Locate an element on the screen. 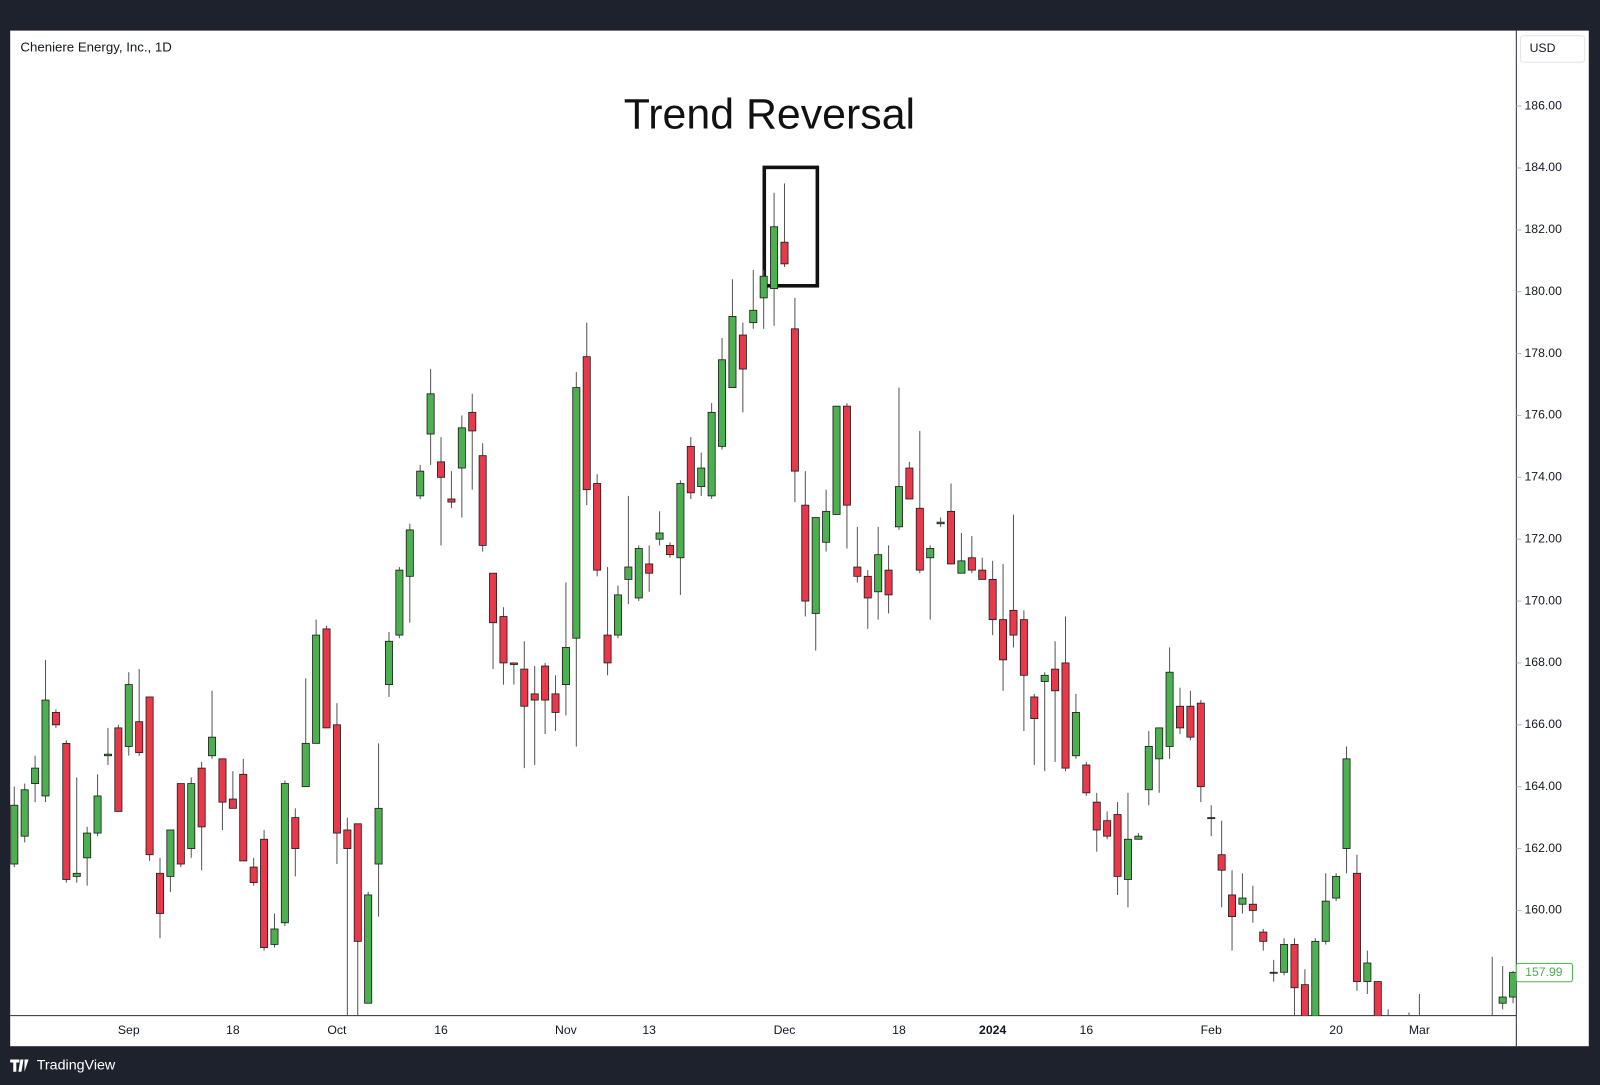  x-tick-label: Mar is located at coordinates (1419, 1030).